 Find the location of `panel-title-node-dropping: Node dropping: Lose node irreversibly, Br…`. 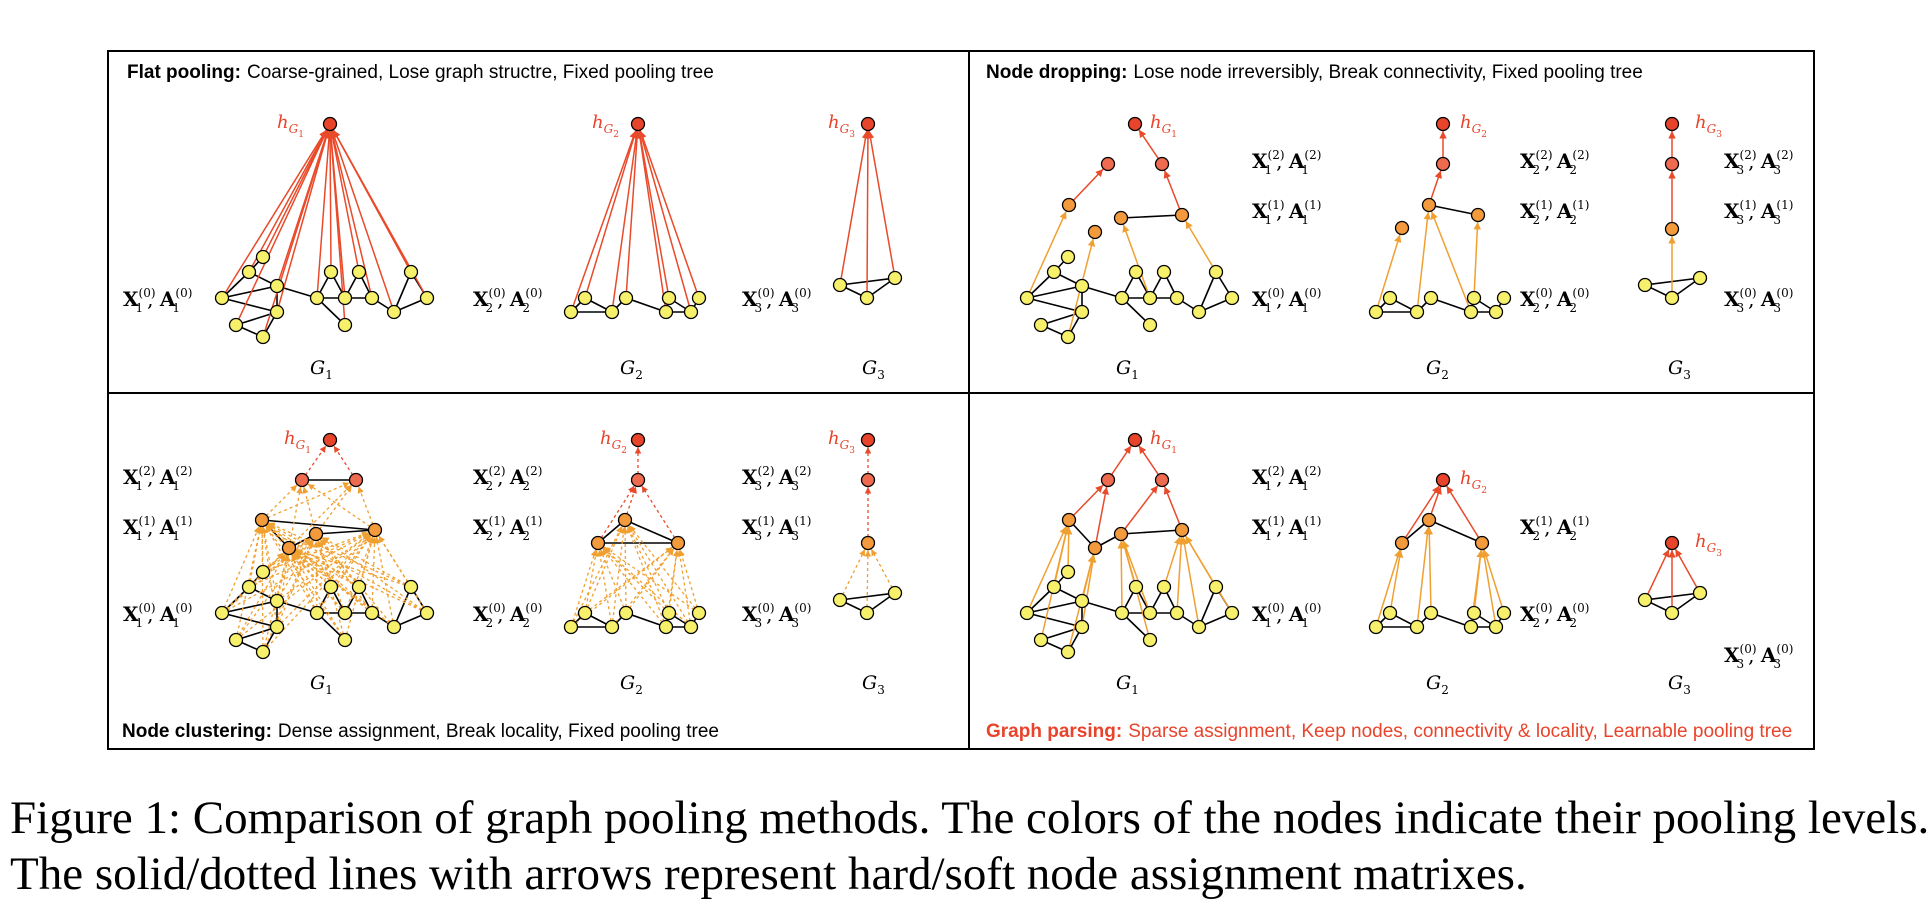

panel-title-node-dropping: Node dropping: Lose node irreversibly, Br… is located at coordinates (1314, 72).